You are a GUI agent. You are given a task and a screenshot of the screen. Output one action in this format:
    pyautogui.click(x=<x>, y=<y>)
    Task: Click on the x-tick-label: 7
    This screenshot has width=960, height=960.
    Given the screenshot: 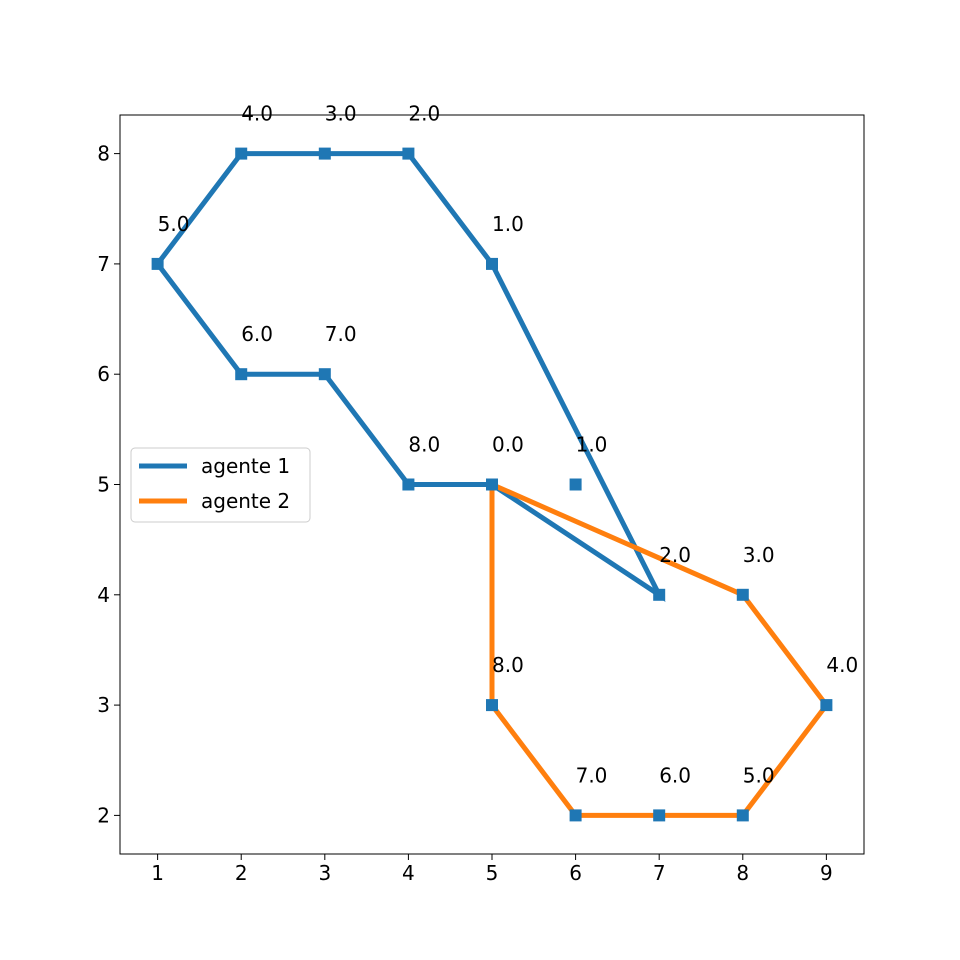 What is the action you would take?
    pyautogui.click(x=659, y=873)
    